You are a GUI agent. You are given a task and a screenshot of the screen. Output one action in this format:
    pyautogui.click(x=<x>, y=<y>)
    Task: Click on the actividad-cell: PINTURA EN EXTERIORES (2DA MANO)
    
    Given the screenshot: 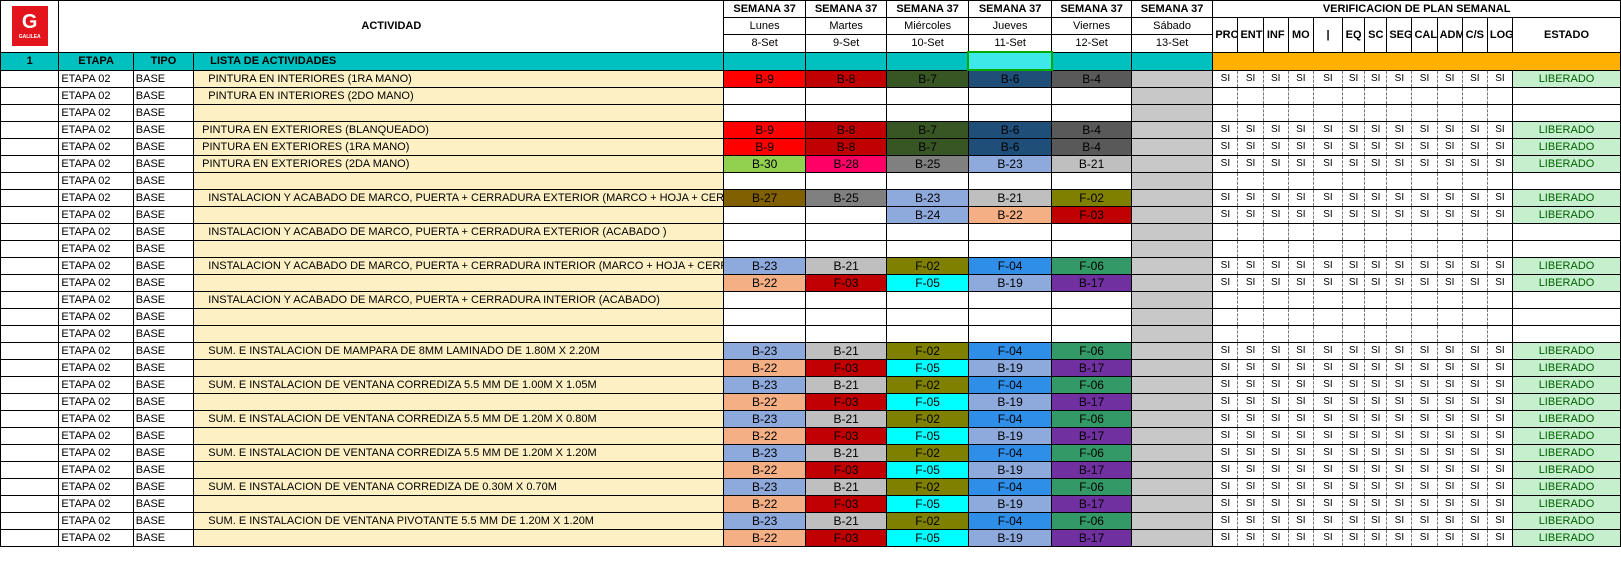 What is the action you would take?
    pyautogui.click(x=459, y=164)
    